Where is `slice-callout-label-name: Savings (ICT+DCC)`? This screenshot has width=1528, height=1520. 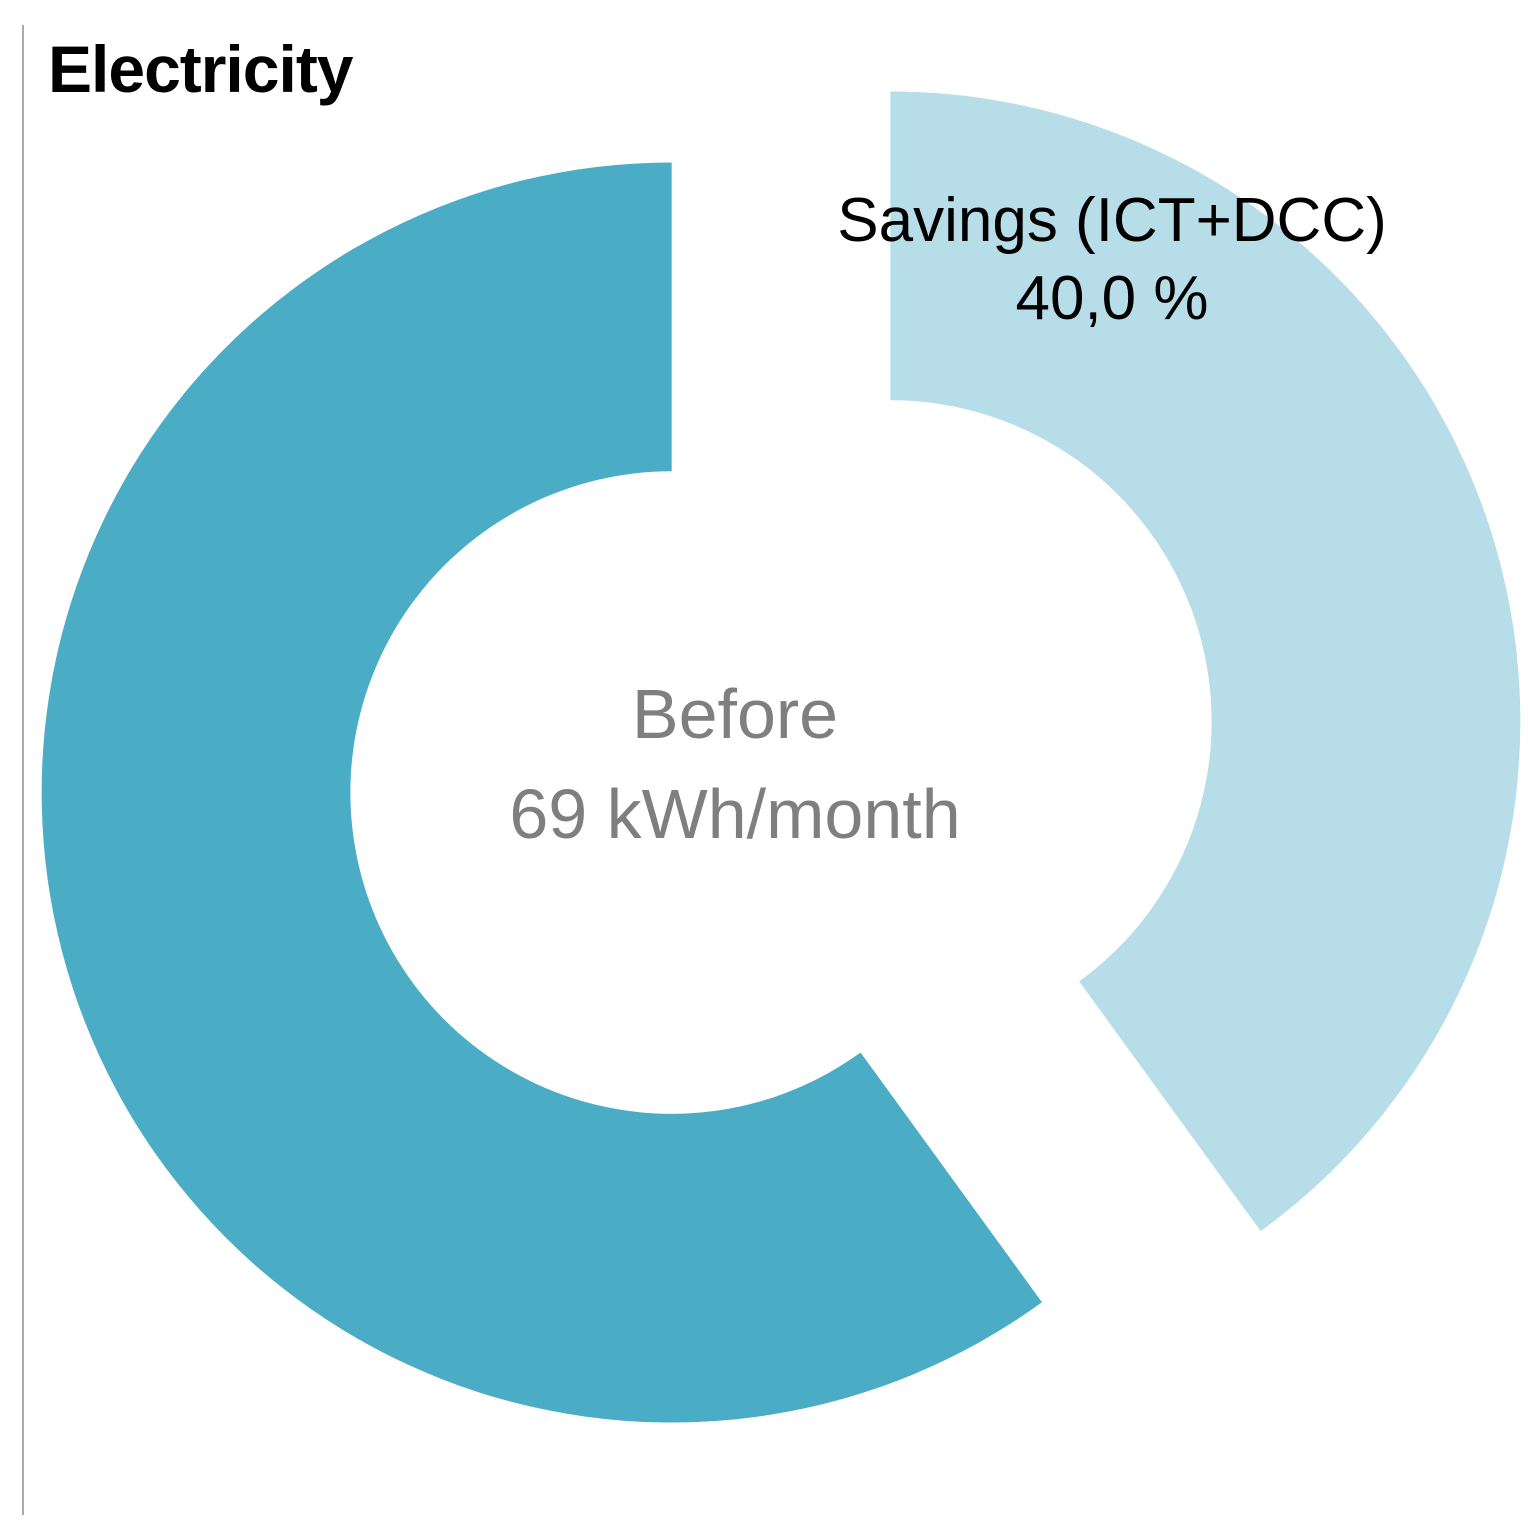 slice-callout-label-name: Savings (ICT+DCC) is located at coordinates (1112, 220).